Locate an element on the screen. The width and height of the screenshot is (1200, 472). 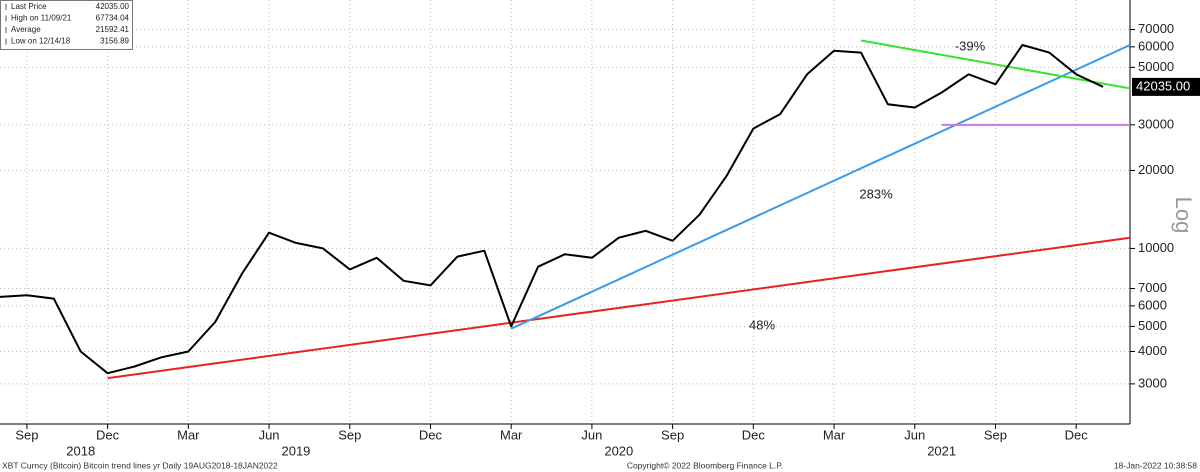
y-tick-label: 3000 is located at coordinates (1152, 382).